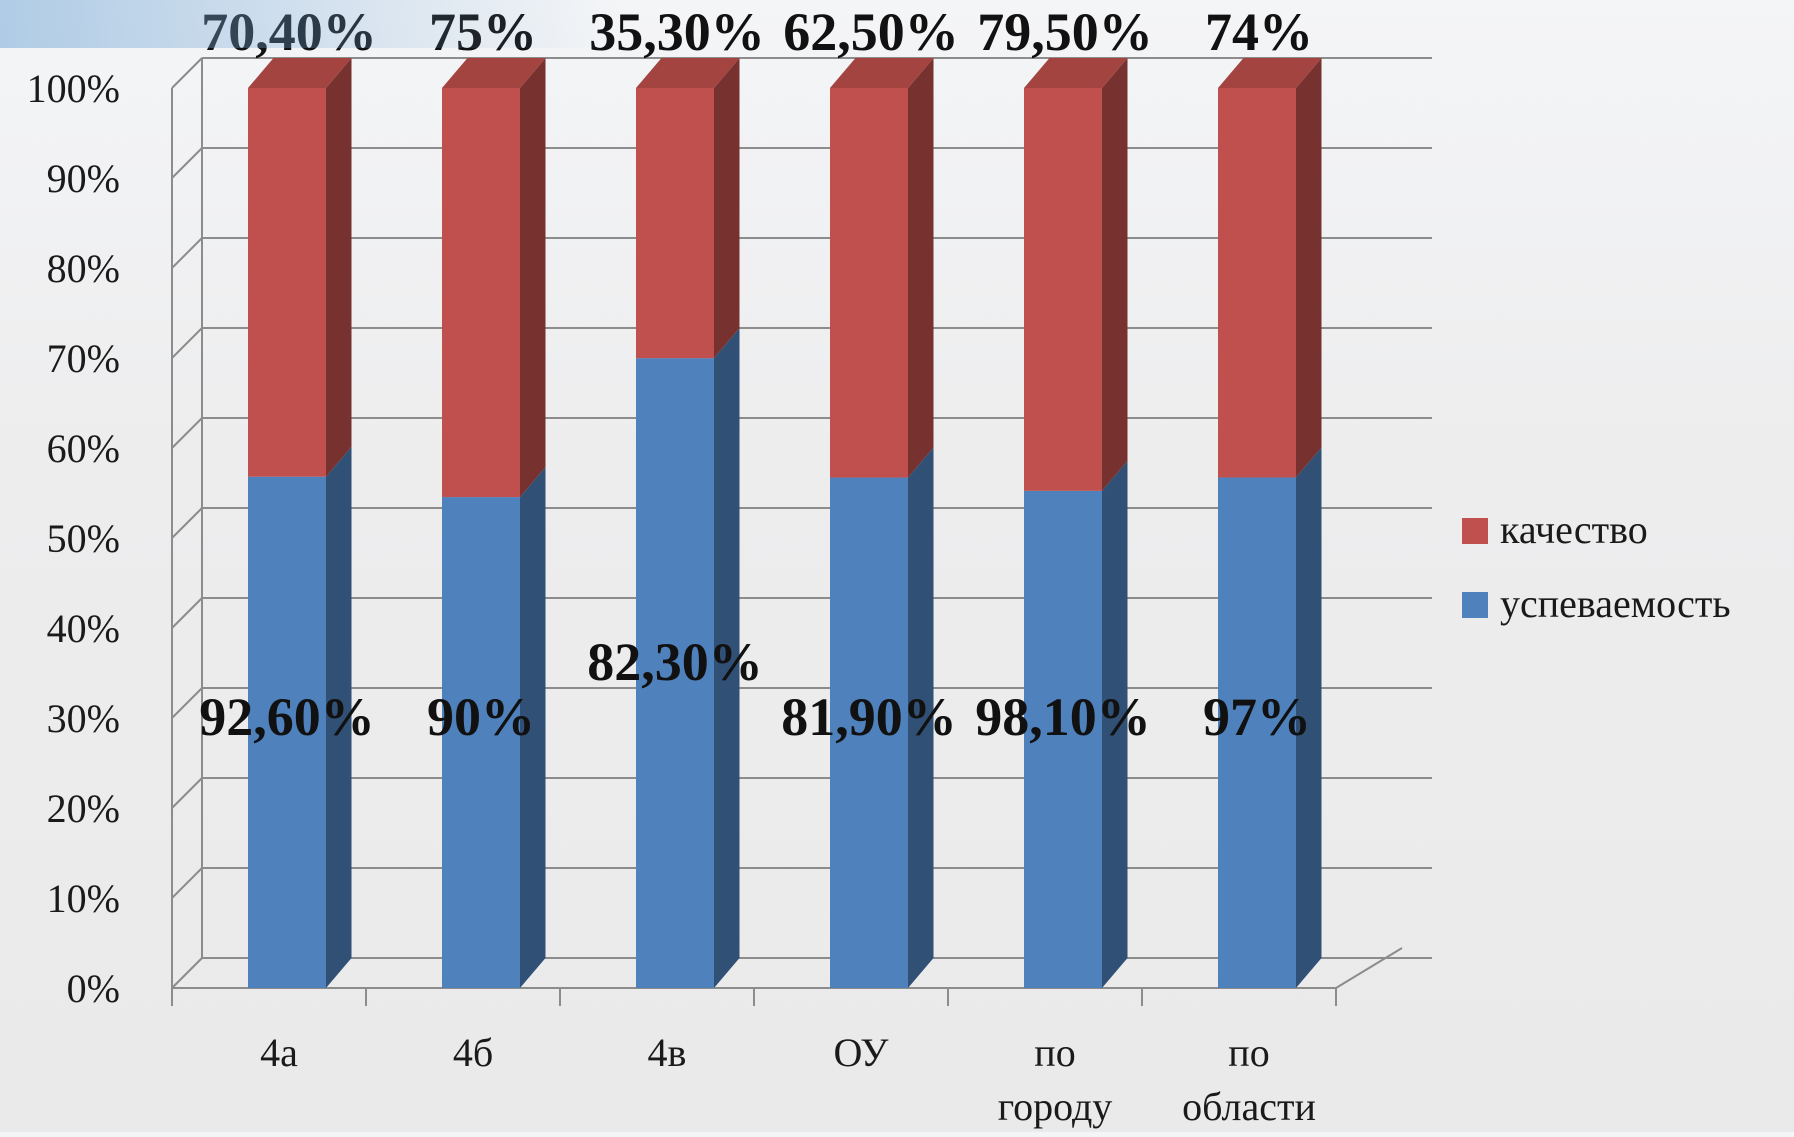 This screenshot has height=1137, width=1794. What do you see at coordinates (93, 988) in the screenshot?
I see `y-tick-label: 0%` at bounding box center [93, 988].